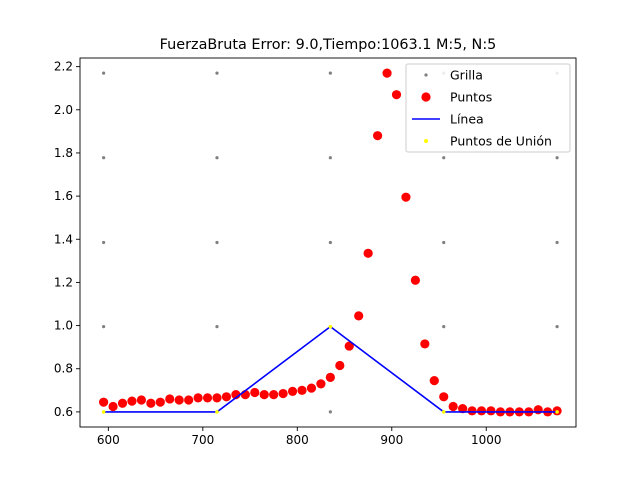 Image resolution: width=640 pixels, height=484 pixels. Describe the element at coordinates (466, 75) in the screenshot. I see `legend-label: Grilla` at that location.